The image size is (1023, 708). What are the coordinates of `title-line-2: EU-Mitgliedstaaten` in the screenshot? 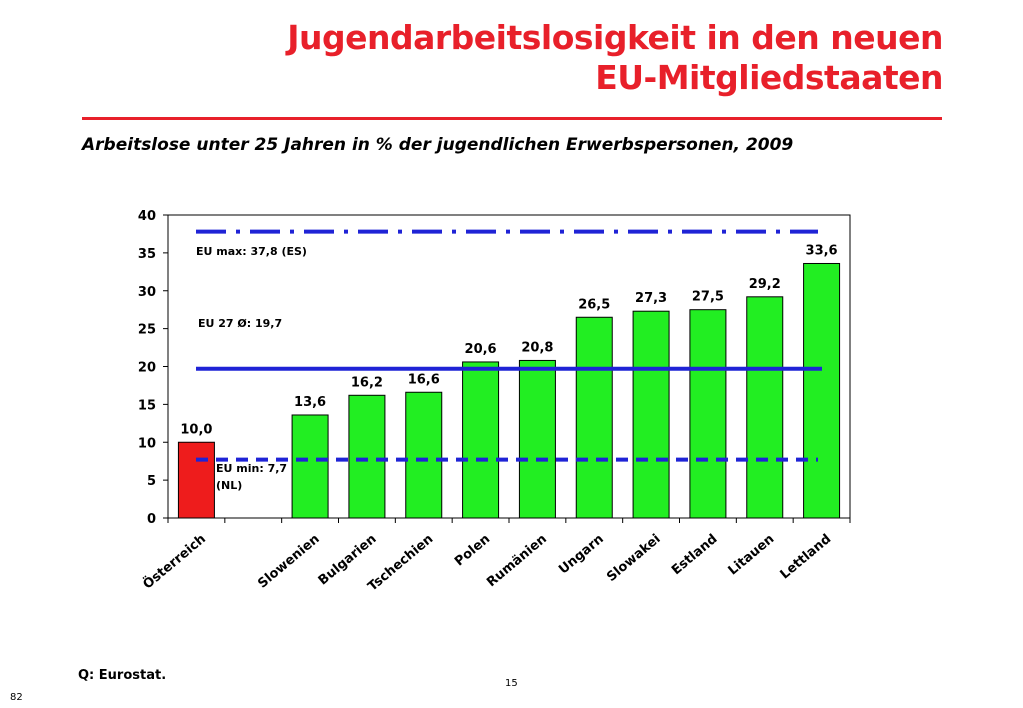 It's located at (769, 77).